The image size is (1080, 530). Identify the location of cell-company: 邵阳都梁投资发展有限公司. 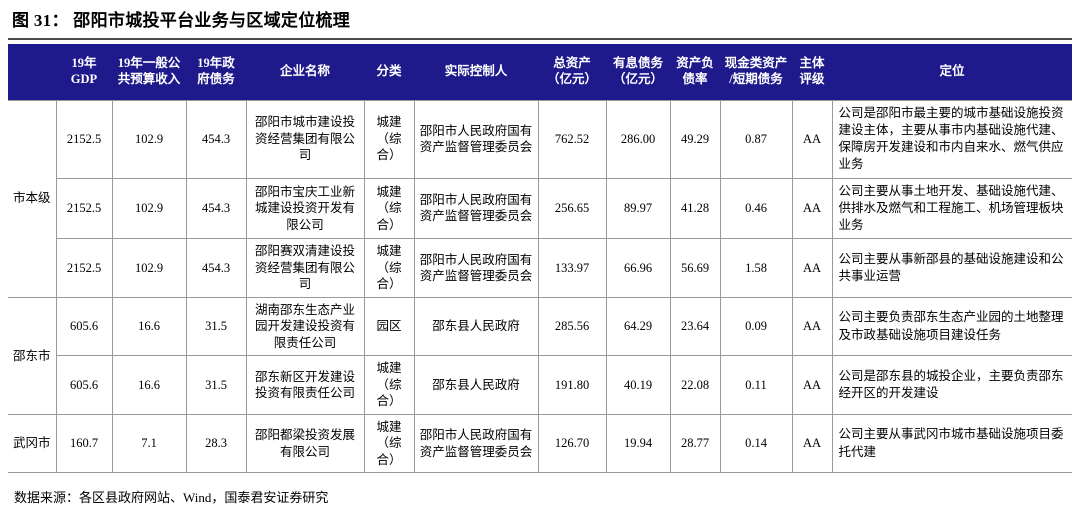
(305, 443).